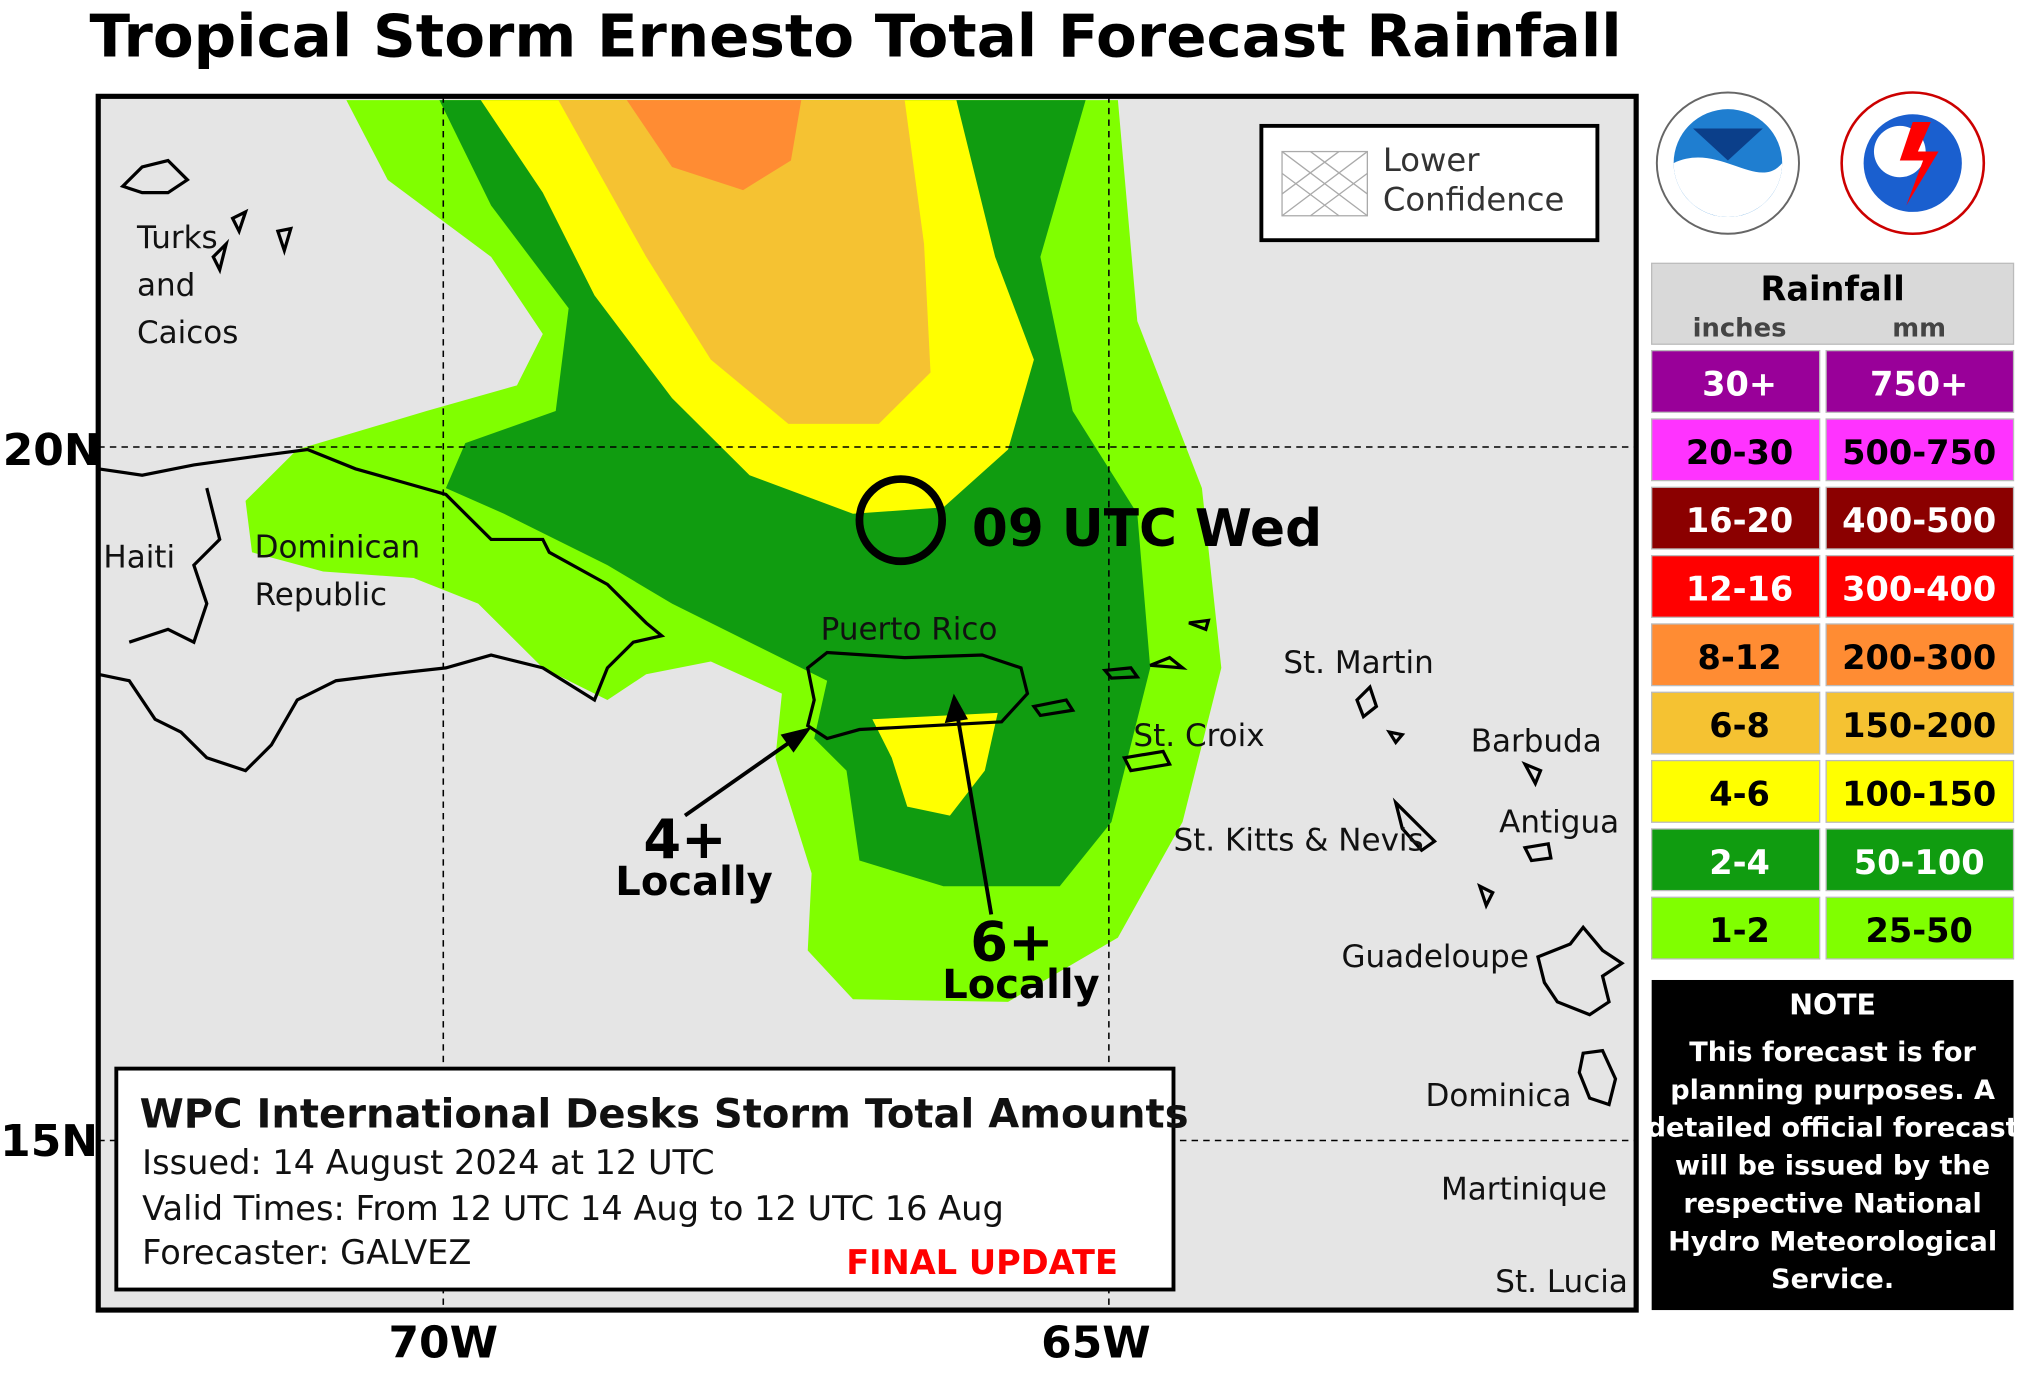 This screenshot has width=2020, height=1373. I want to click on legend-mm: 400-500, so click(1919, 520).